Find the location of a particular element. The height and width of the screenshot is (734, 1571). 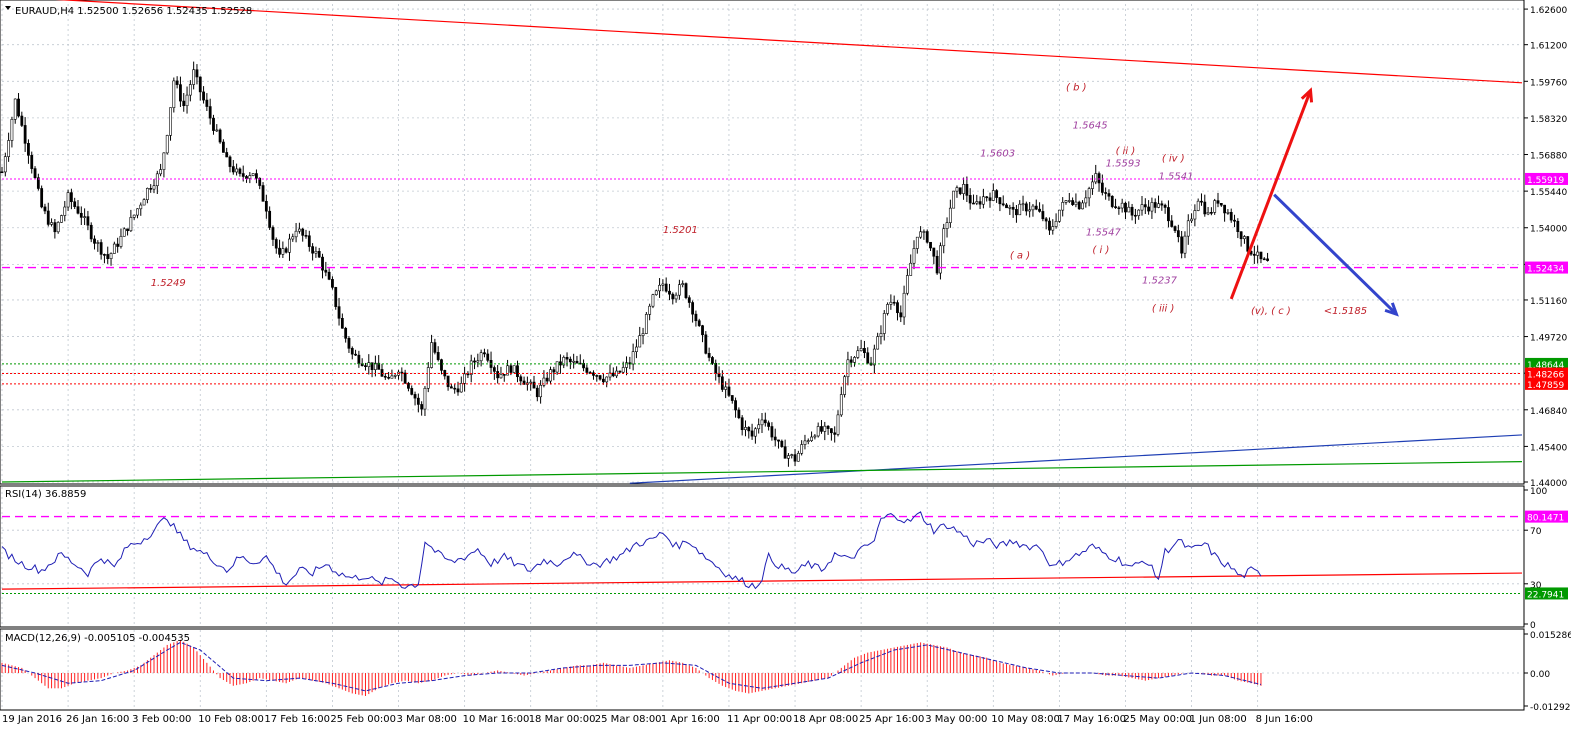

y-tick-label: 1.54000 is located at coordinates (1548, 230).